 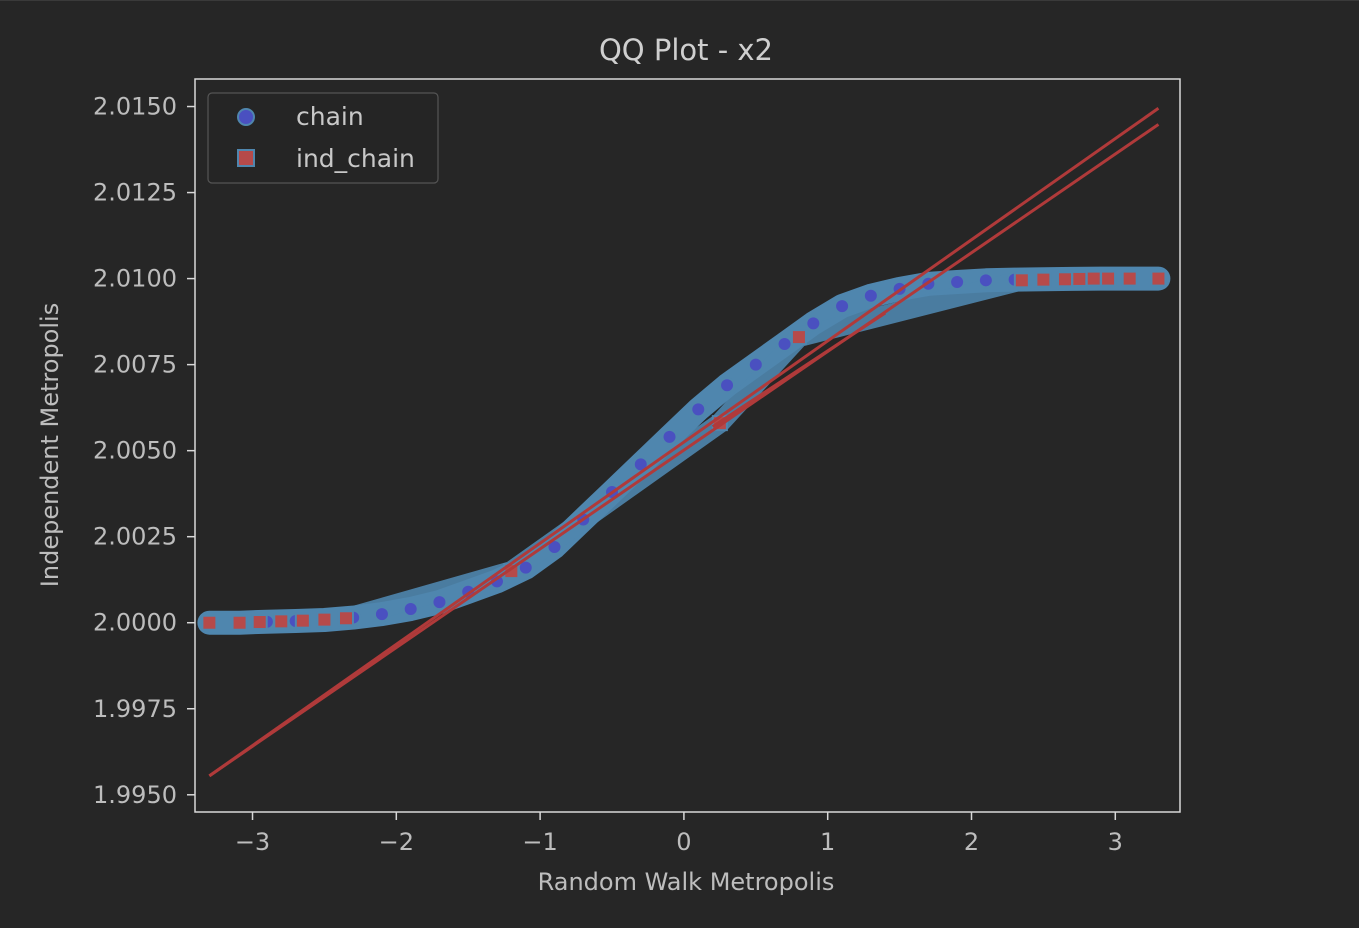 What do you see at coordinates (1115, 842) in the screenshot?
I see `x-tick-label: 3` at bounding box center [1115, 842].